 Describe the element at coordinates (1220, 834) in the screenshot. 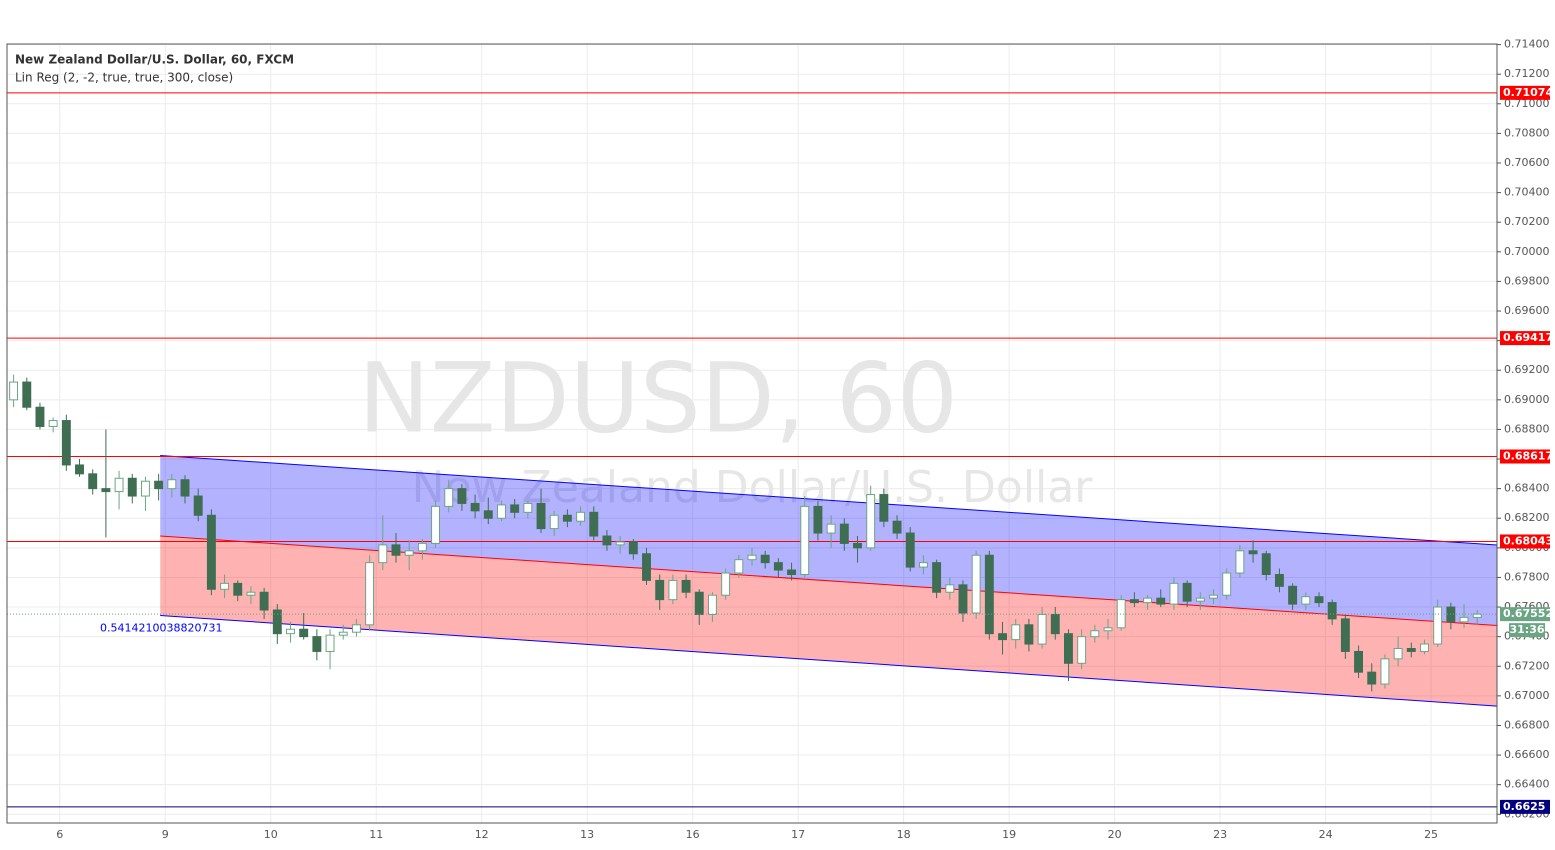

I see `x-tick-label: 23` at that location.